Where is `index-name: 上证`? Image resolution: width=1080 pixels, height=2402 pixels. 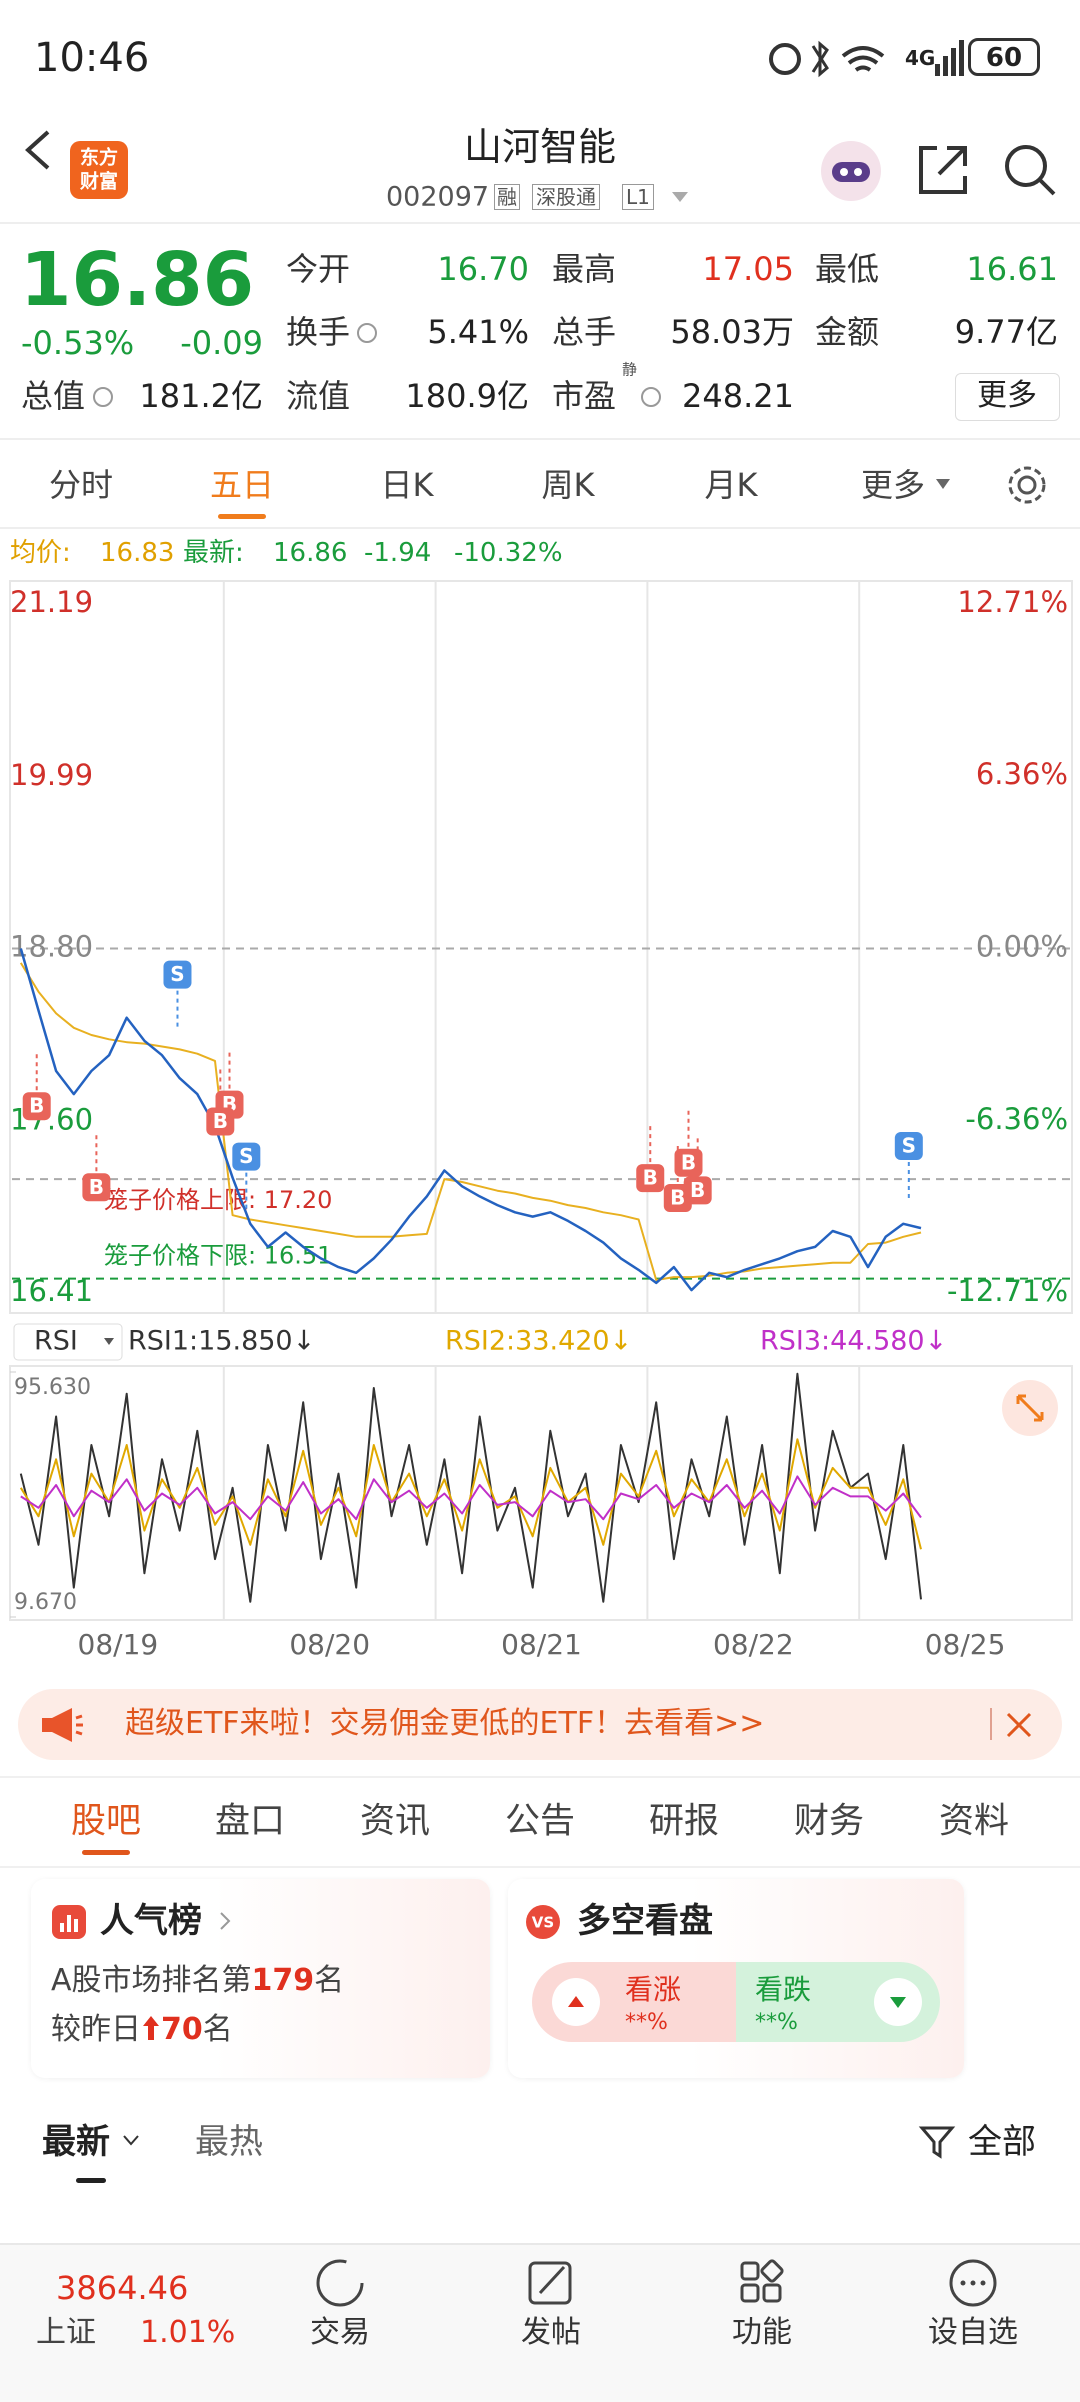 index-name: 上证 is located at coordinates (66, 2332).